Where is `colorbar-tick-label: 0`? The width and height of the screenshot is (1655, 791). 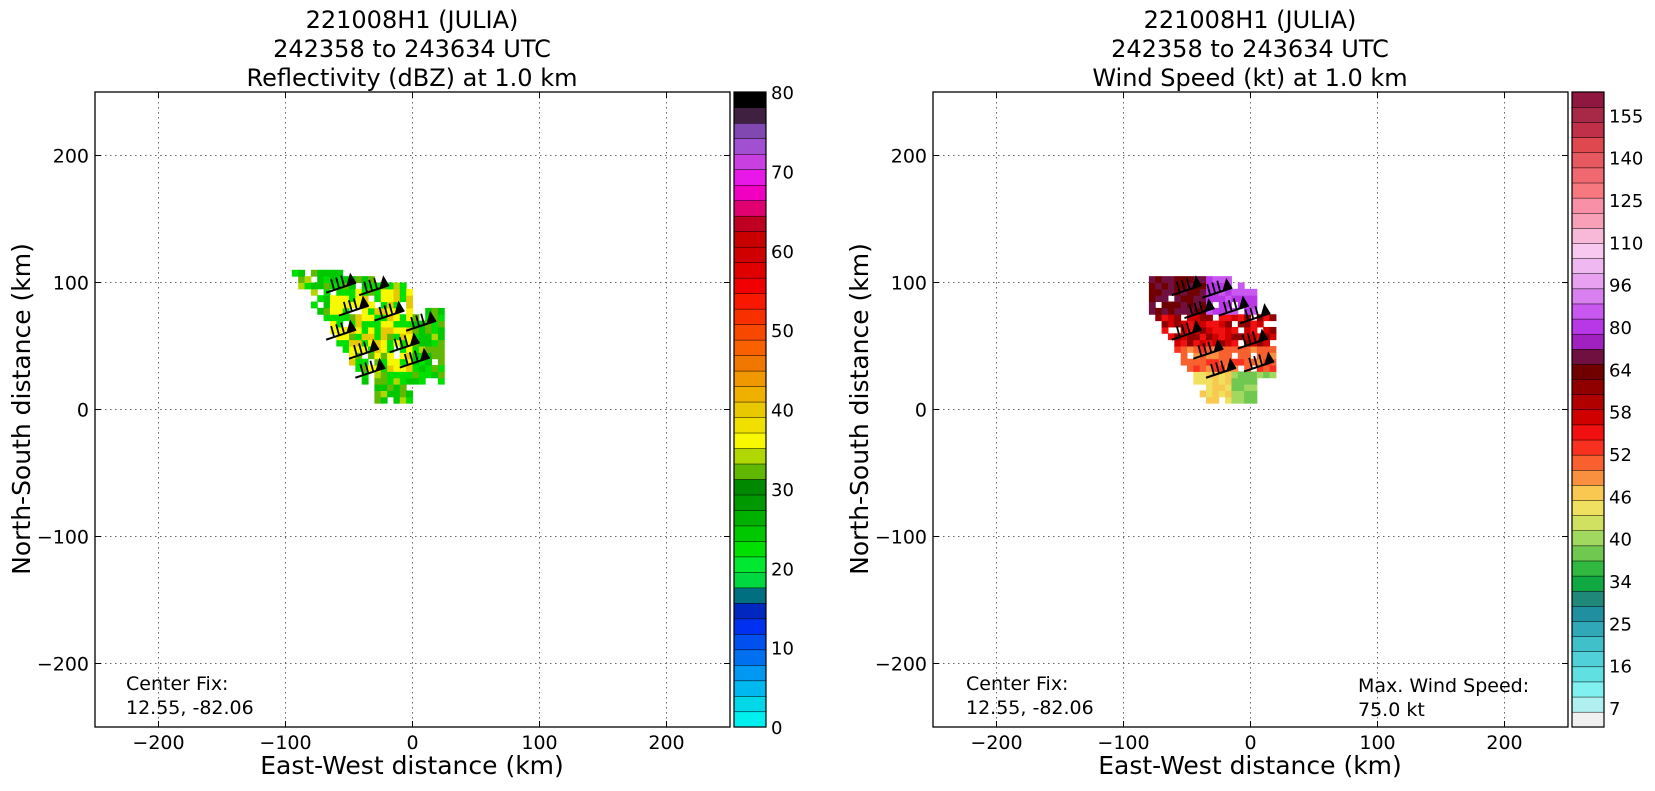
colorbar-tick-label: 0 is located at coordinates (776, 728).